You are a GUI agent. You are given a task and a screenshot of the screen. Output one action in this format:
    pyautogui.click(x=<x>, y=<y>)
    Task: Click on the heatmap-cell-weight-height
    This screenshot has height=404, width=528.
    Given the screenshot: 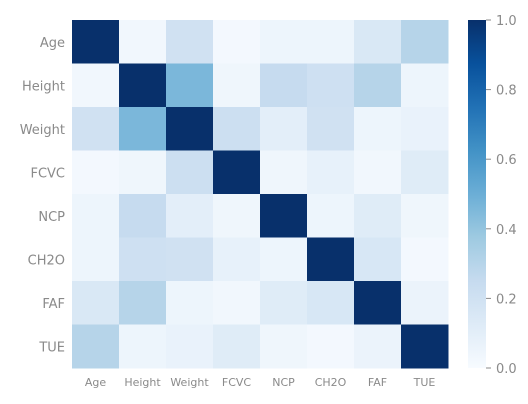 What is the action you would take?
    pyautogui.click(x=143, y=129)
    